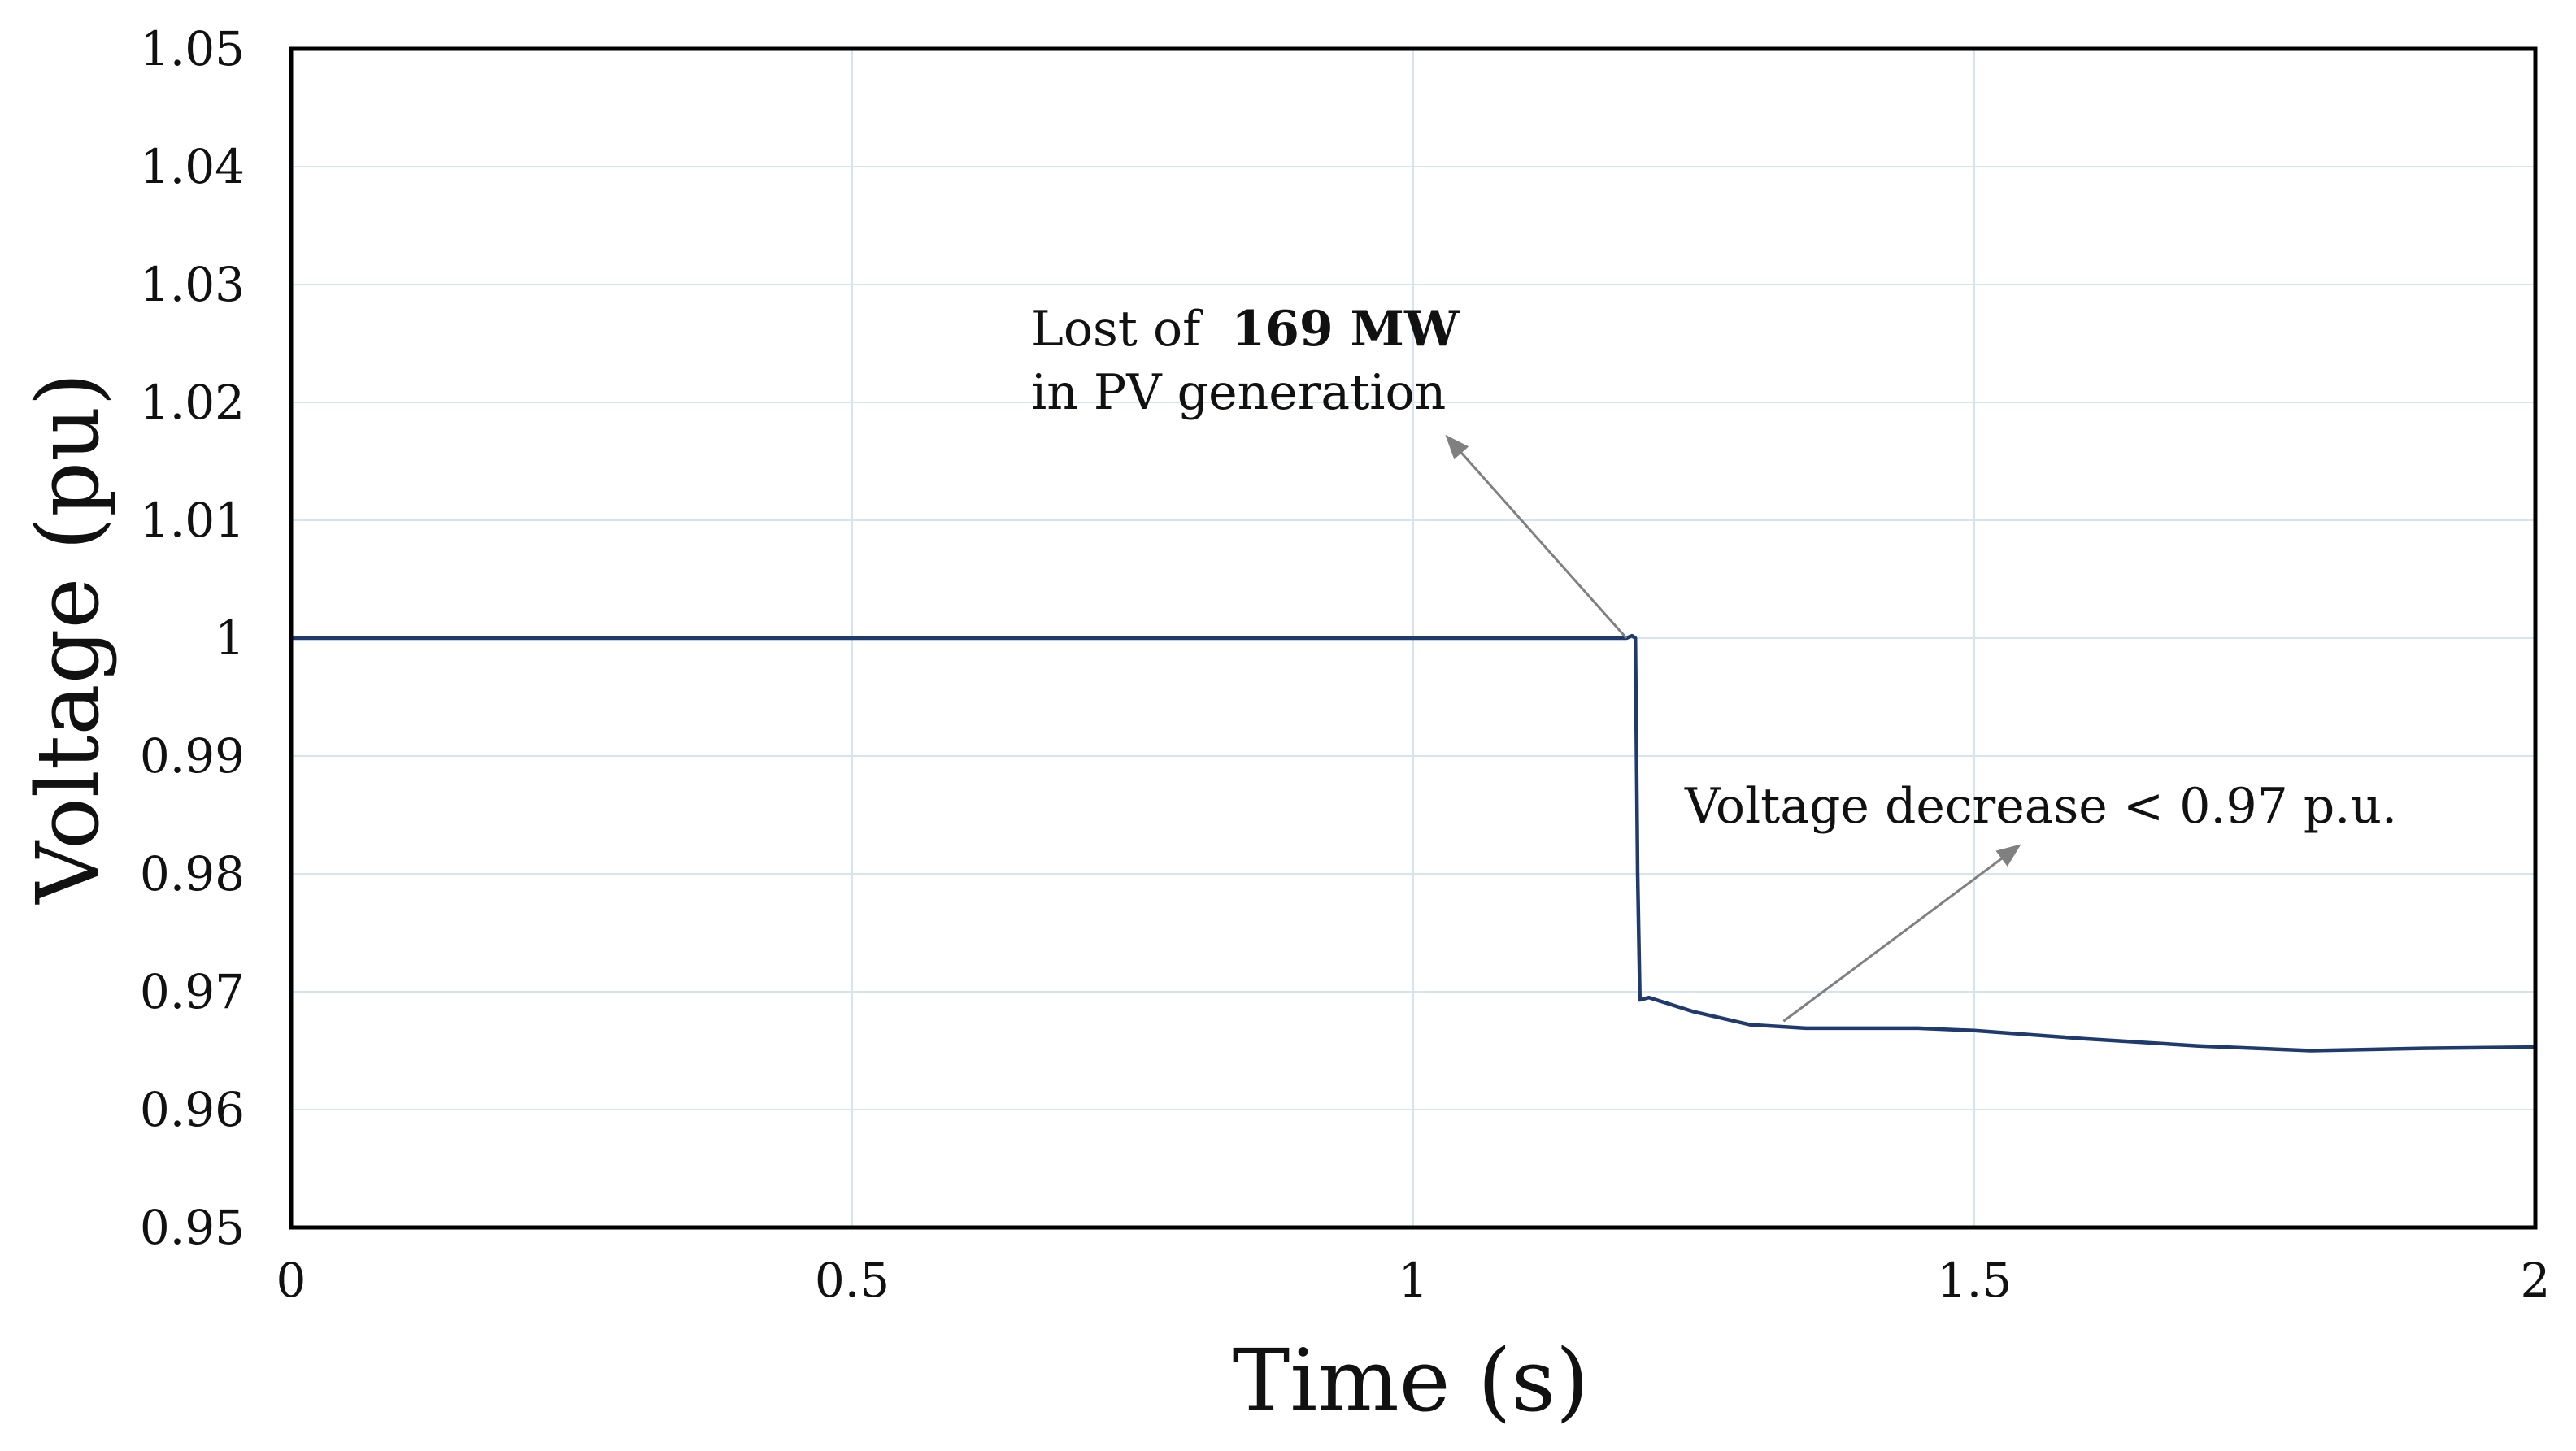 The height and width of the screenshot is (1451, 2576). I want to click on x-tick-label-4: 2, so click(2536, 1280).